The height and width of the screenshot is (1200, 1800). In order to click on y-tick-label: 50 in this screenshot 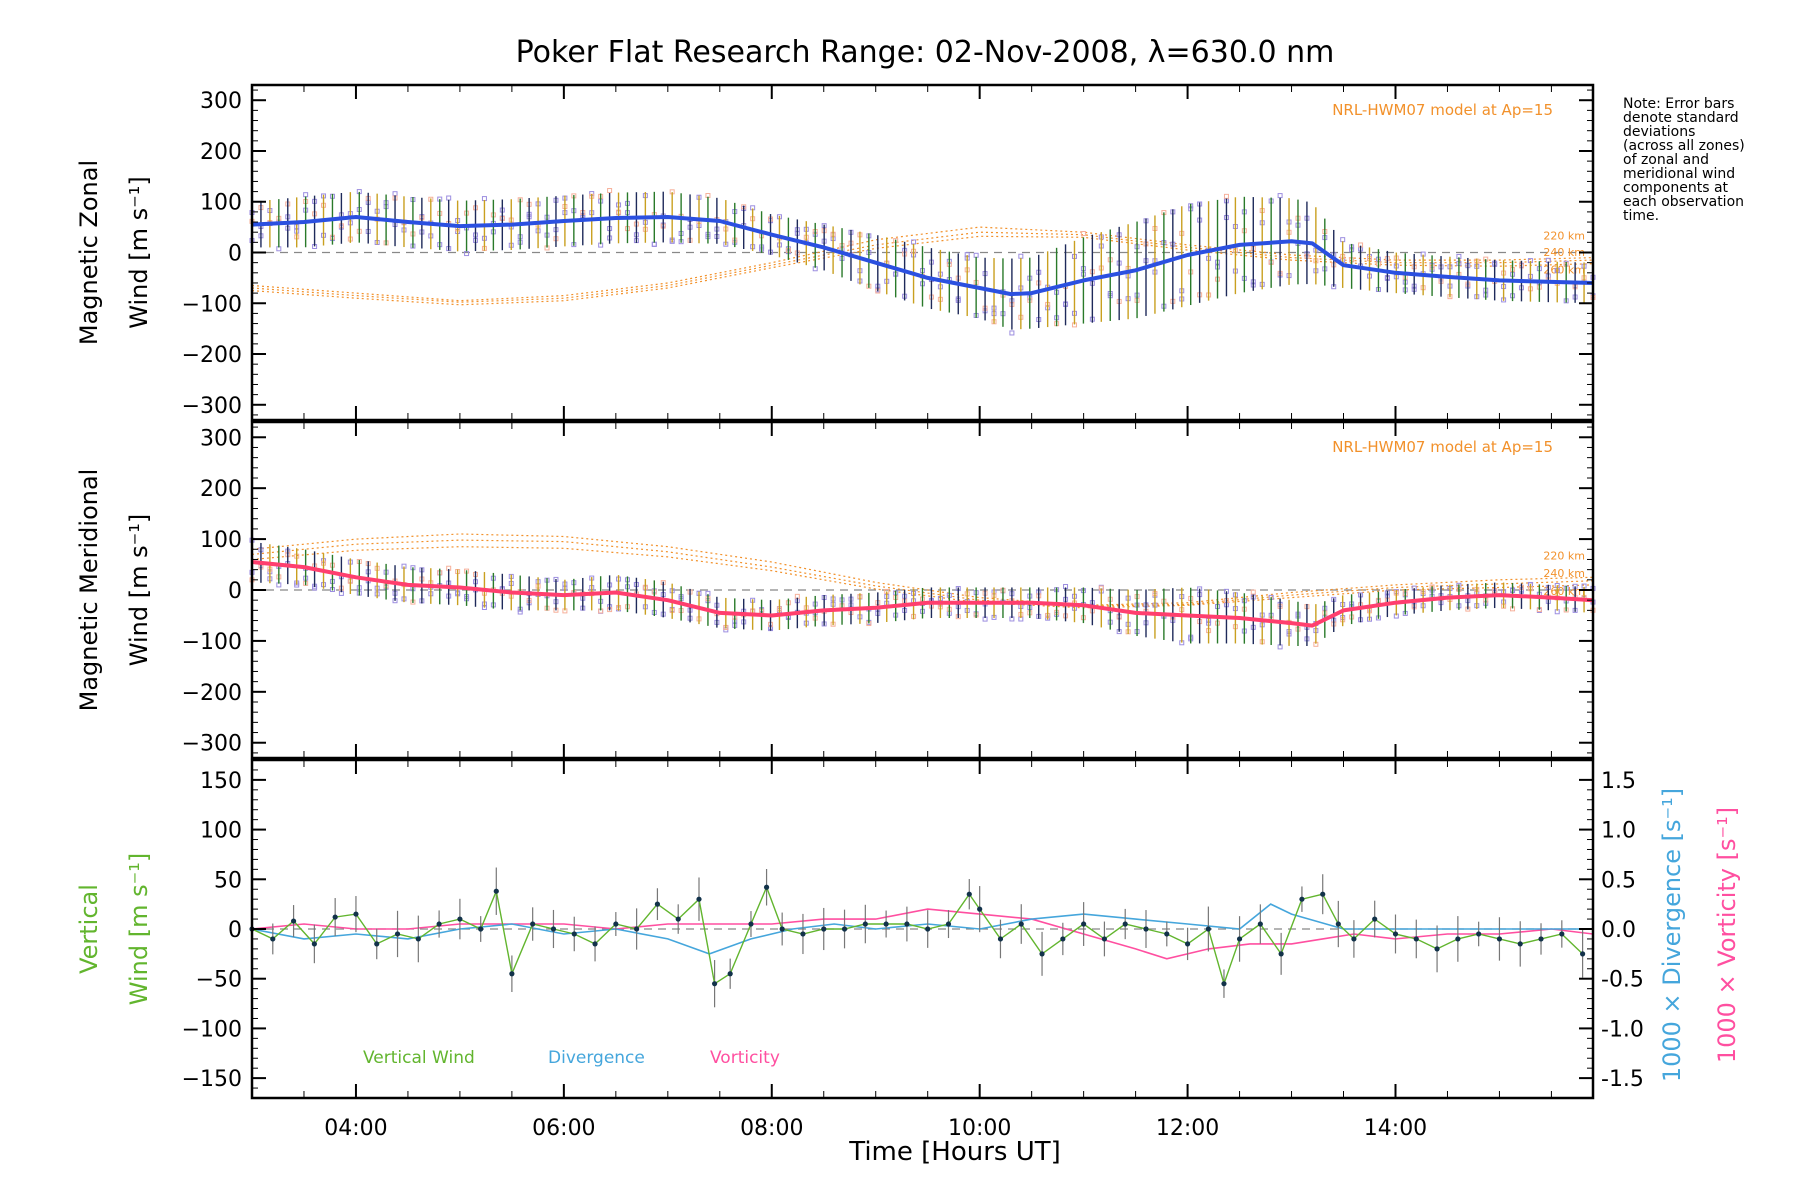, I will do `click(228, 880)`.